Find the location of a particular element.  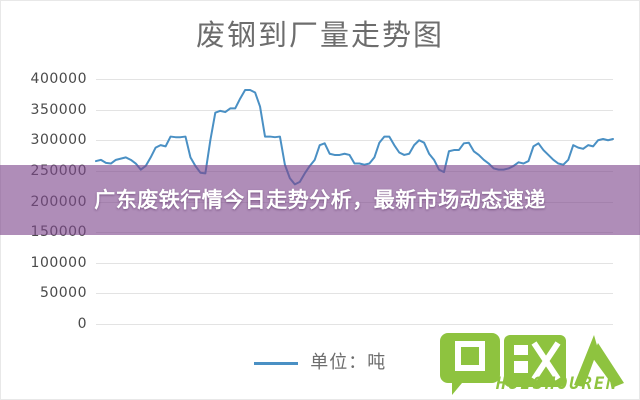

overlay-banner-headline: 广东废铁行情今日走势分析，最新市场动态速递 is located at coordinates (320, 199).